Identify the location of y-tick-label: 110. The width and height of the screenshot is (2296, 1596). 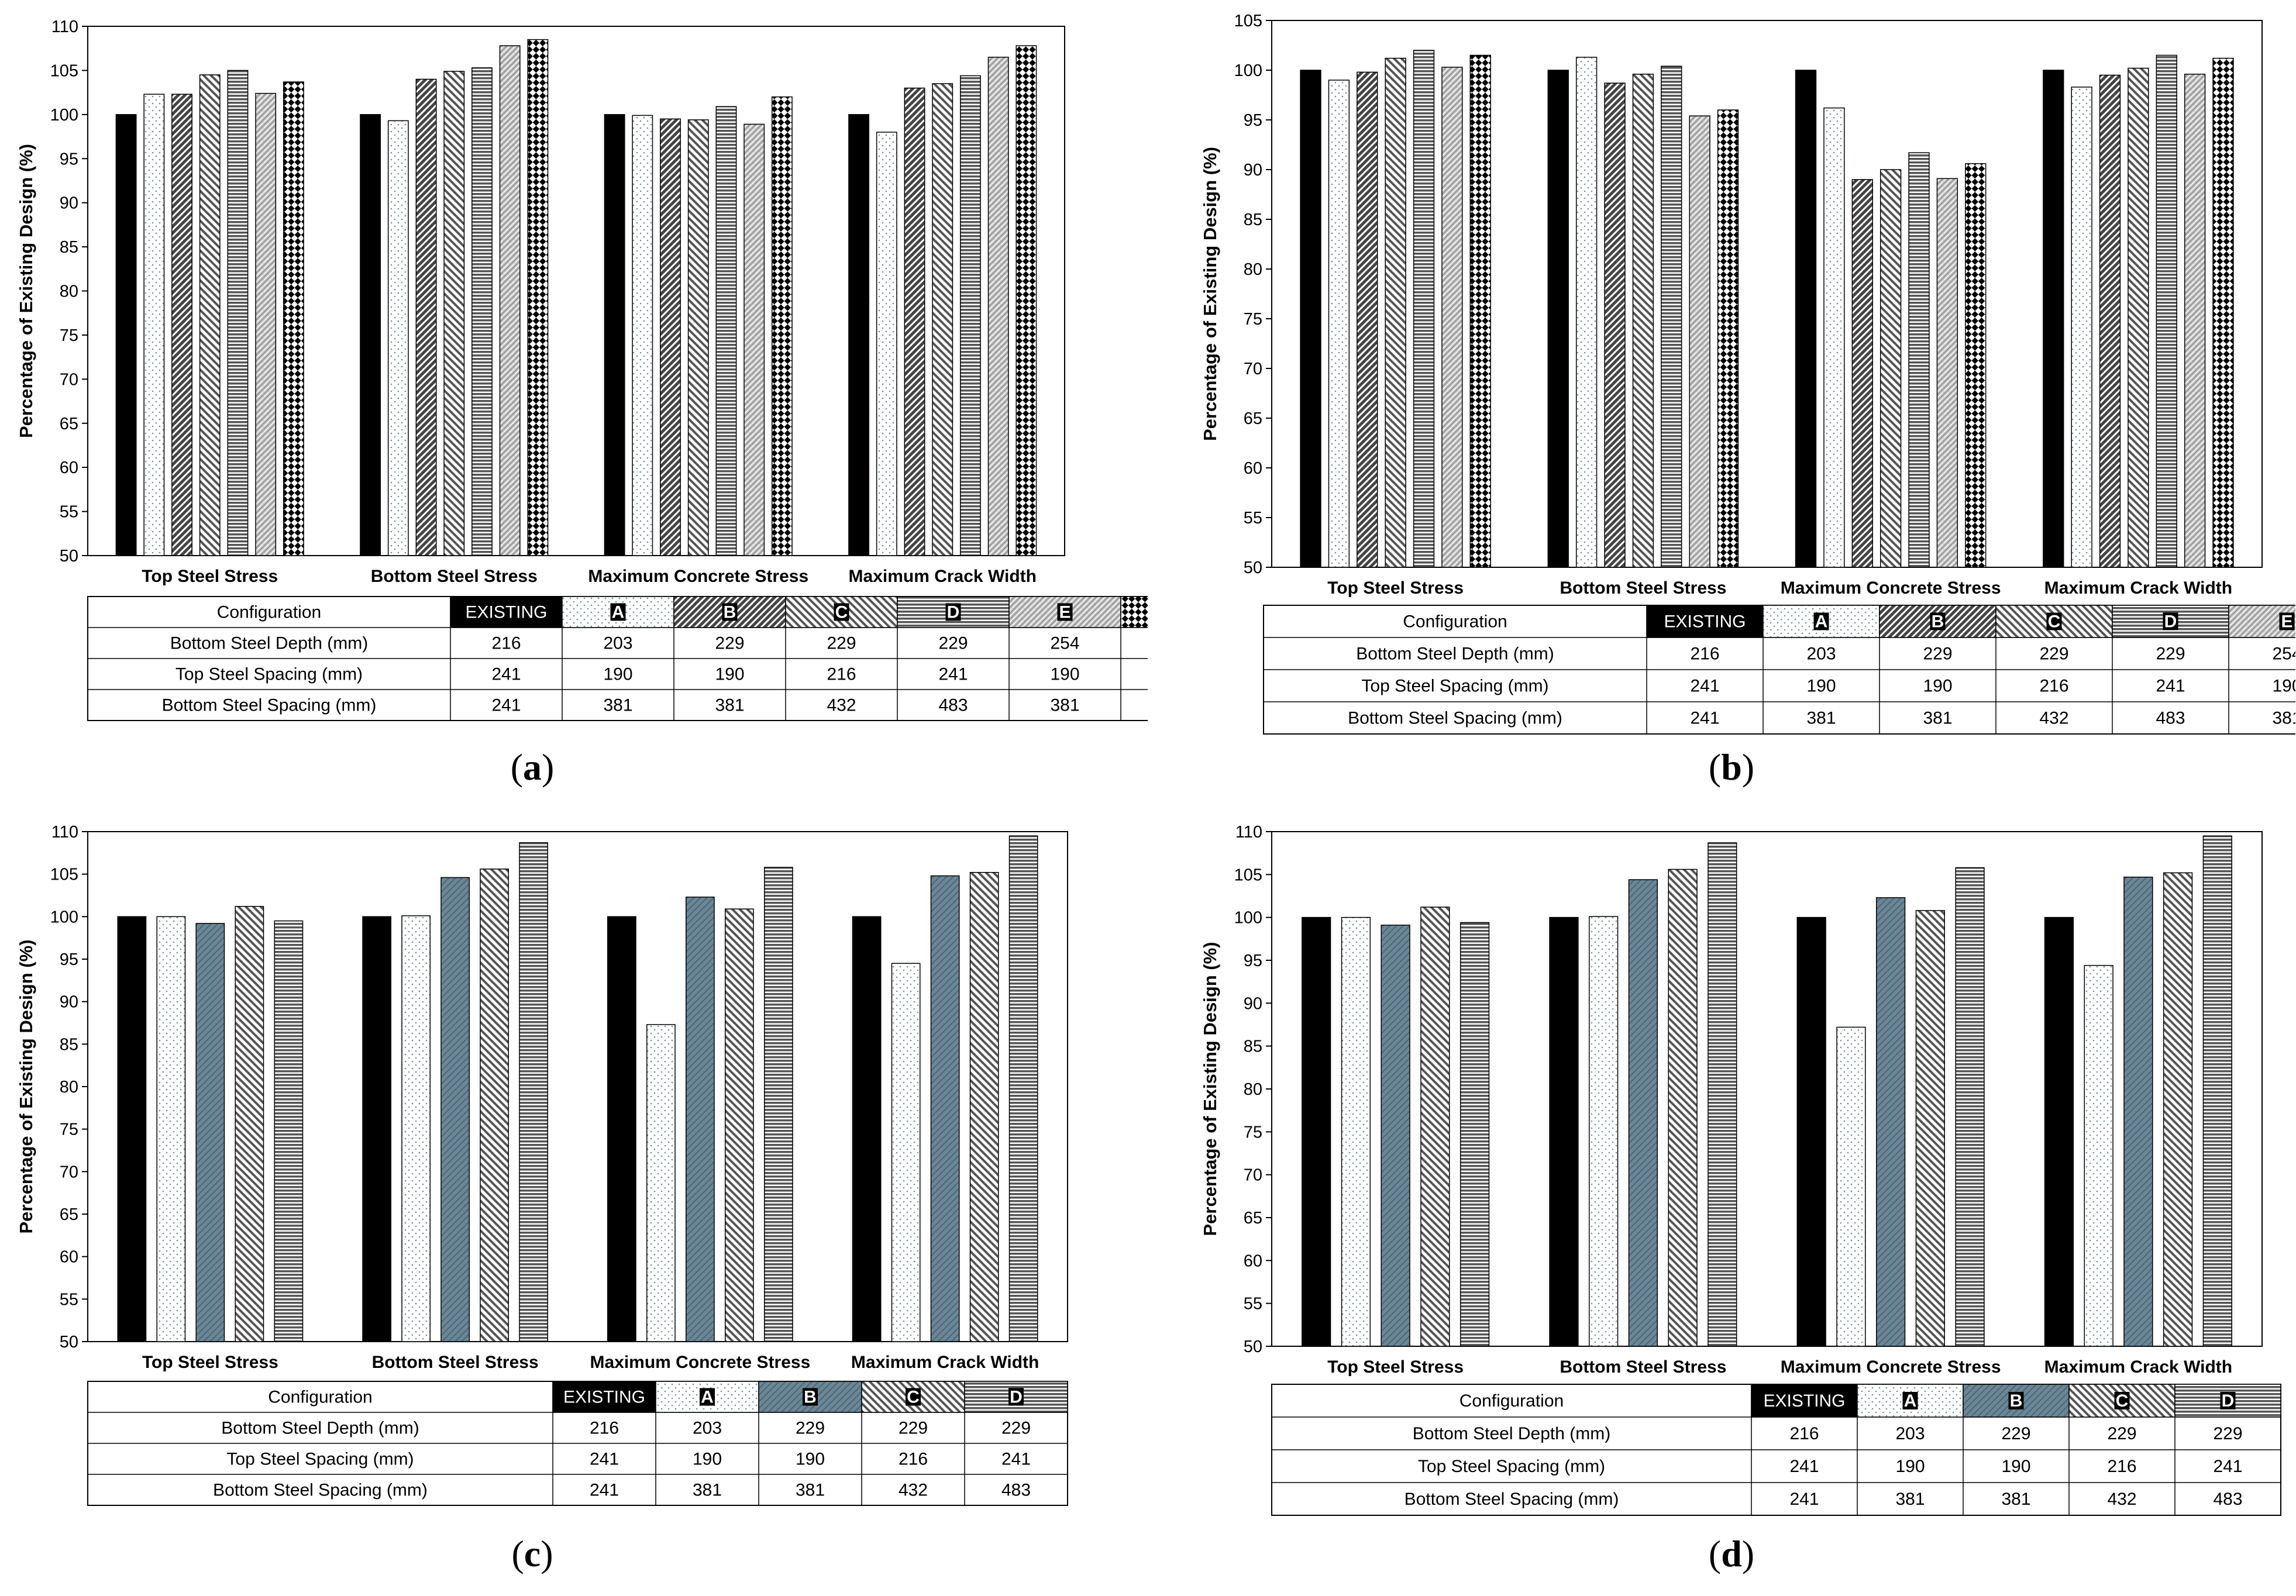
(64, 832).